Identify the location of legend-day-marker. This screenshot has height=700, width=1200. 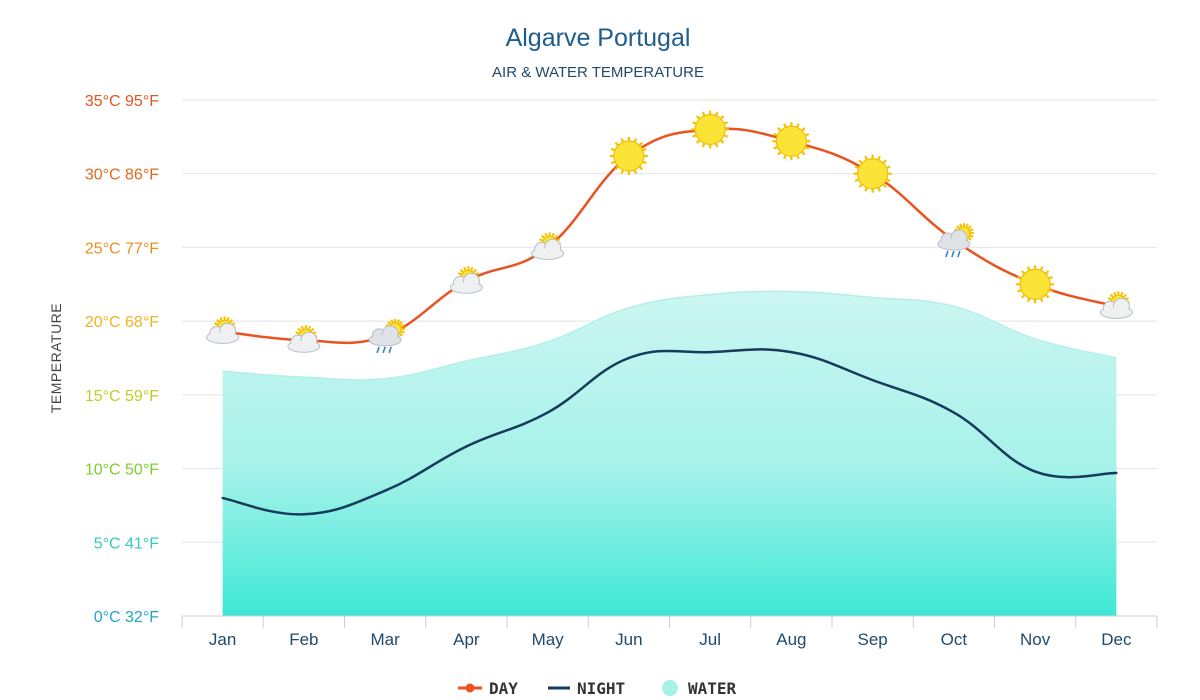
(470, 688).